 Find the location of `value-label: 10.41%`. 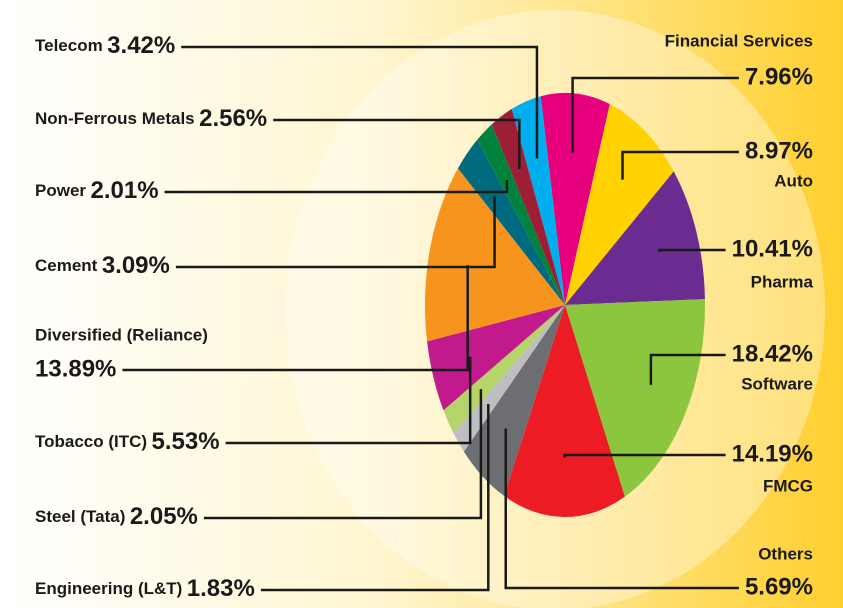

value-label: 10.41% is located at coordinates (772, 248).